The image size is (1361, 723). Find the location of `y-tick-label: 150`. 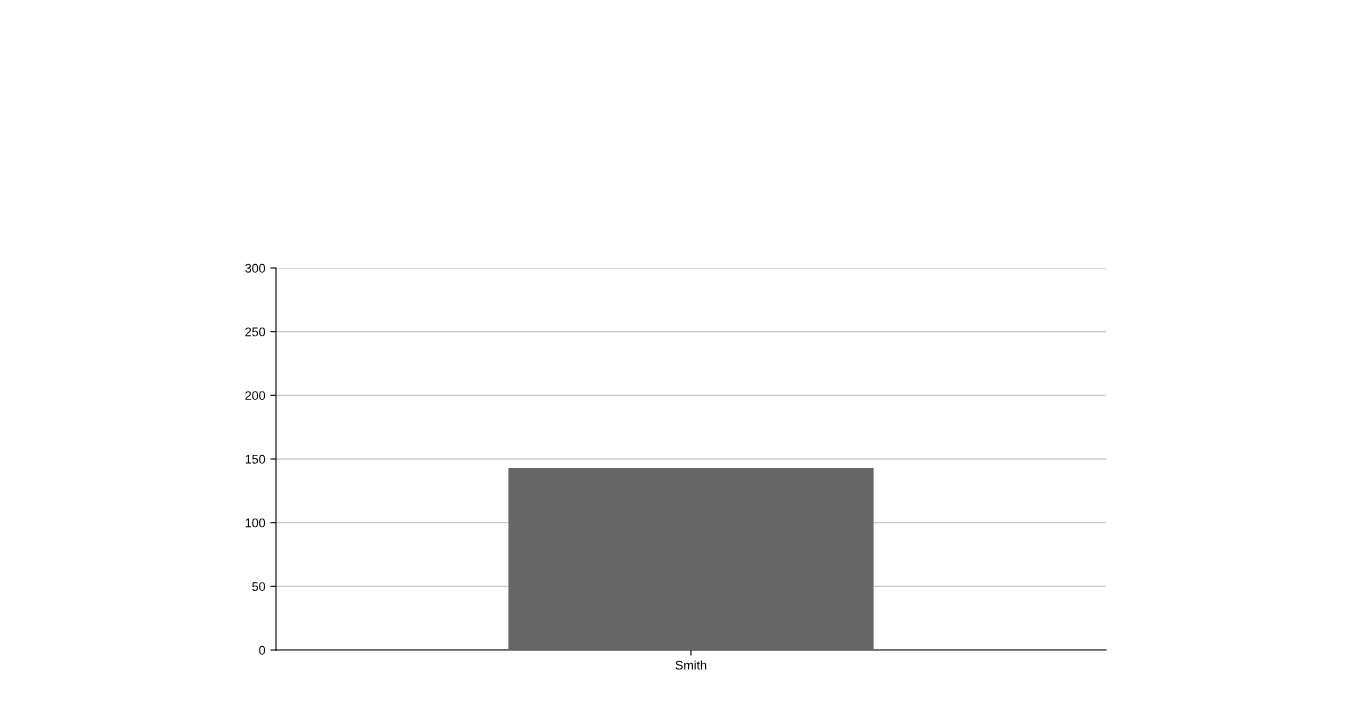

y-tick-label: 150 is located at coordinates (255, 459).